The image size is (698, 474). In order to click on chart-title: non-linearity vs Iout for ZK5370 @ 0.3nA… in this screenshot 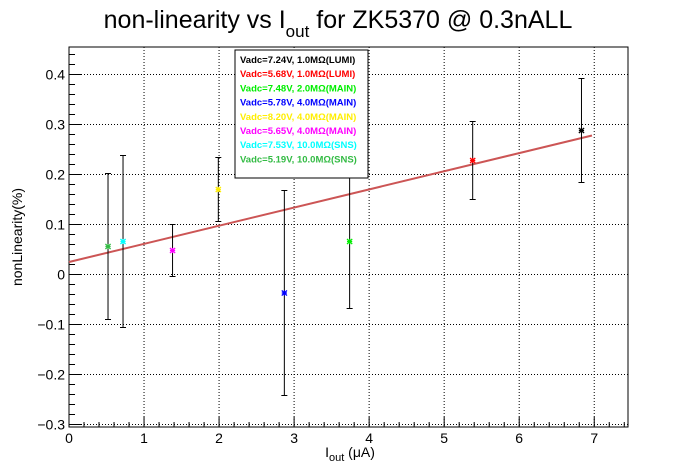, I will do `click(338, 23)`.